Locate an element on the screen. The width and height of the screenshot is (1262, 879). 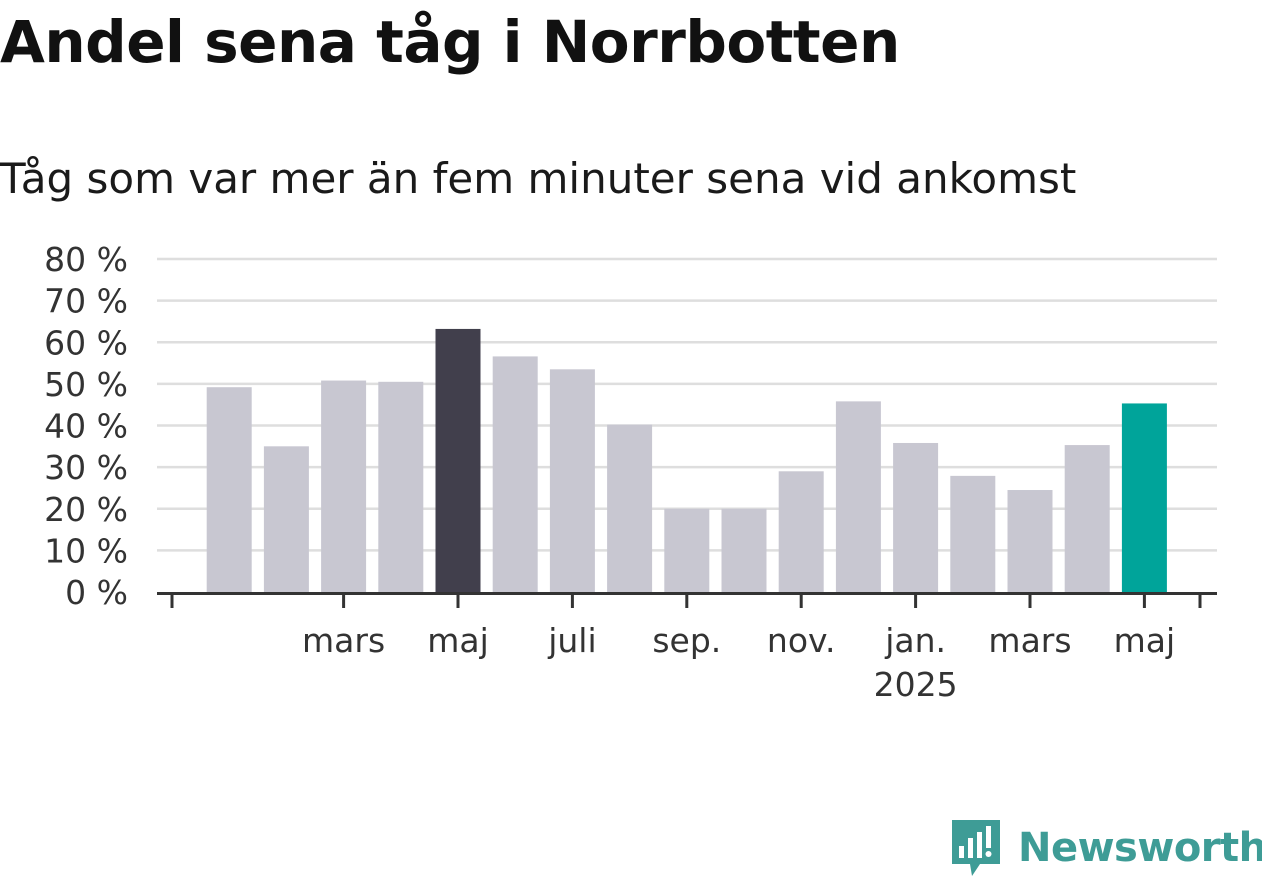
chart-title: Andel sena tåg i Norrbotten is located at coordinates (450, 42).